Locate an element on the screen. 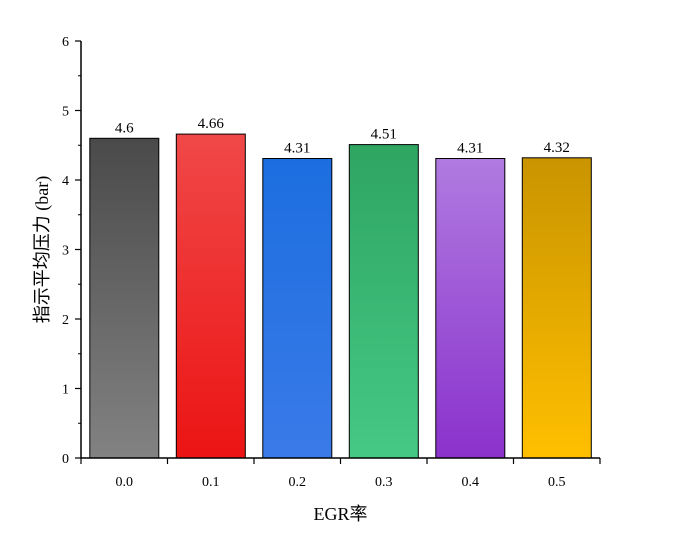  bar-0.3 is located at coordinates (383, 301).